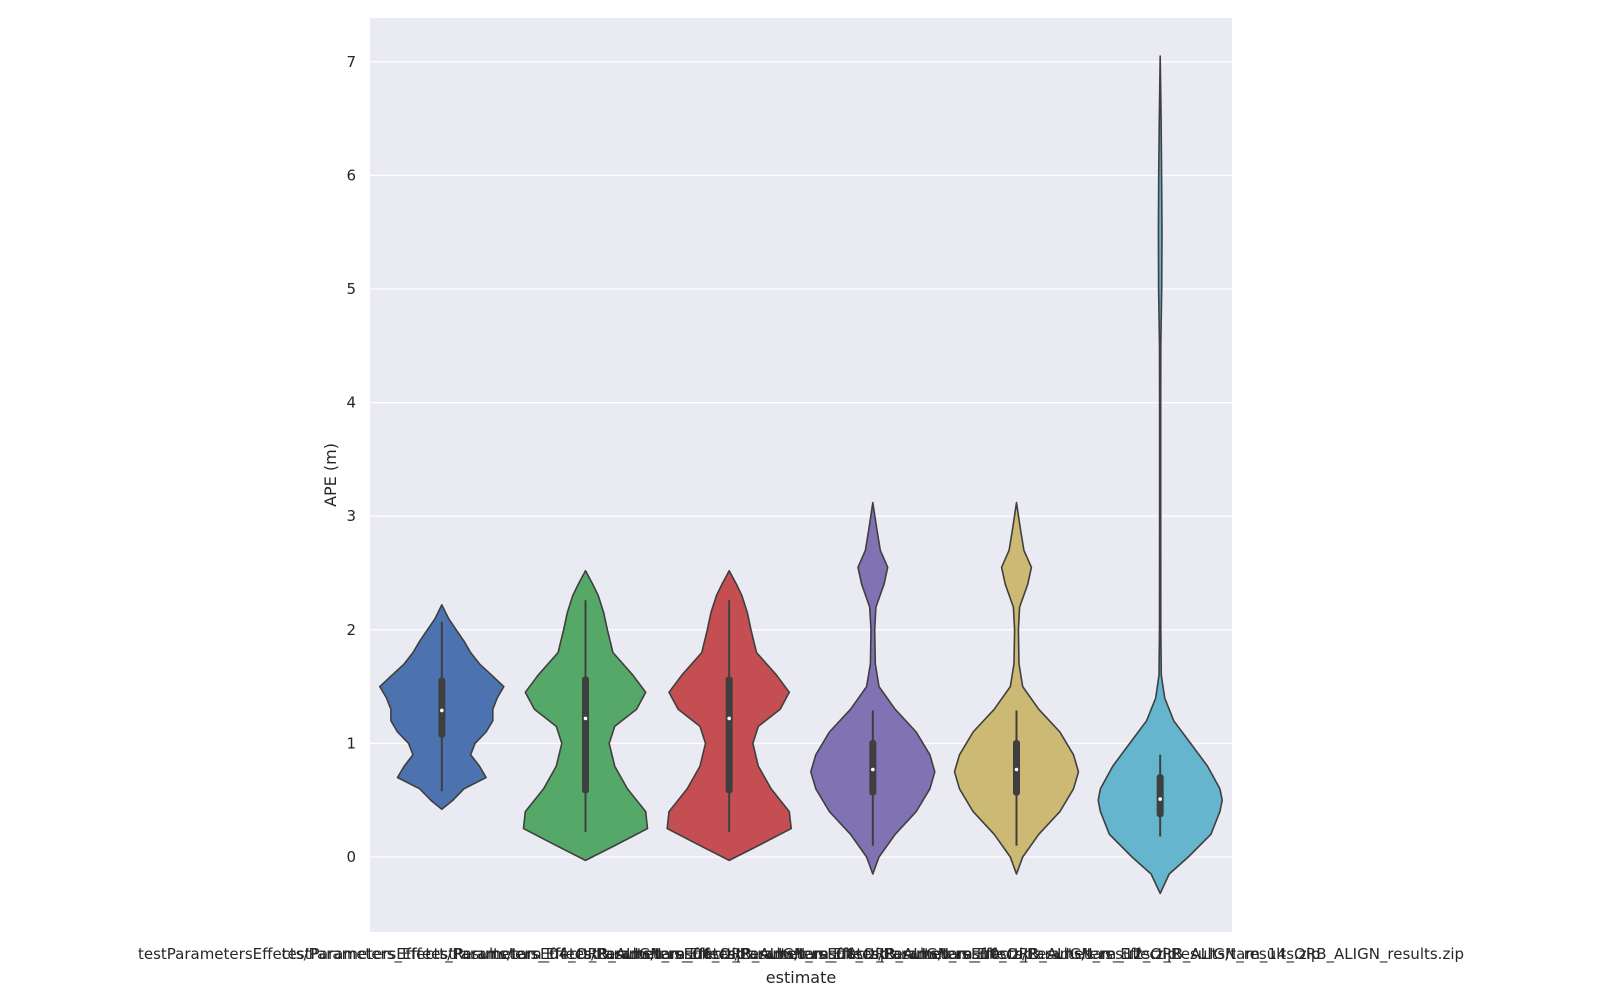 The height and width of the screenshot is (1000, 1600). Describe the element at coordinates (351, 403) in the screenshot. I see `y-tick-label: 4` at that location.